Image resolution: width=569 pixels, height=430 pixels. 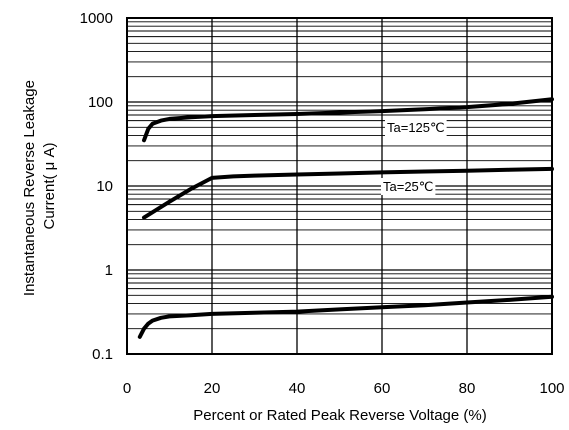 What do you see at coordinates (297, 388) in the screenshot?
I see `x-tick-label: 40` at bounding box center [297, 388].